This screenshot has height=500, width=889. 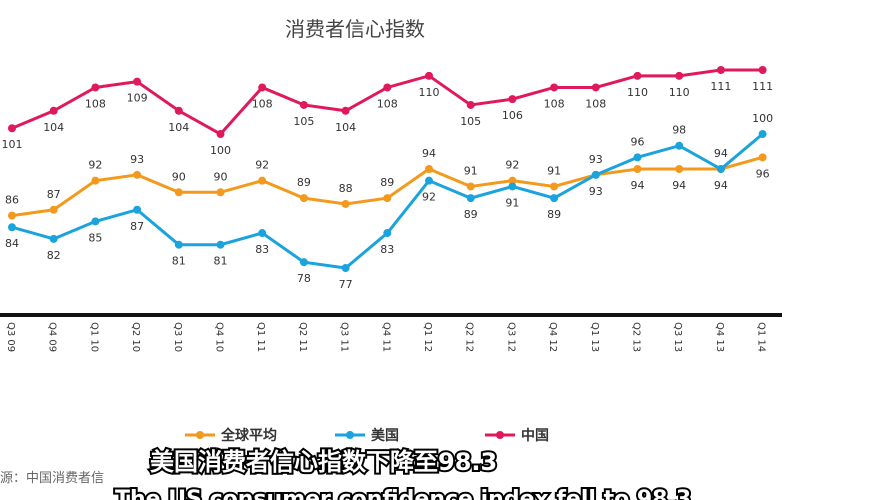 I want to click on chart-title: 消费者信心指数, so click(x=355, y=29).